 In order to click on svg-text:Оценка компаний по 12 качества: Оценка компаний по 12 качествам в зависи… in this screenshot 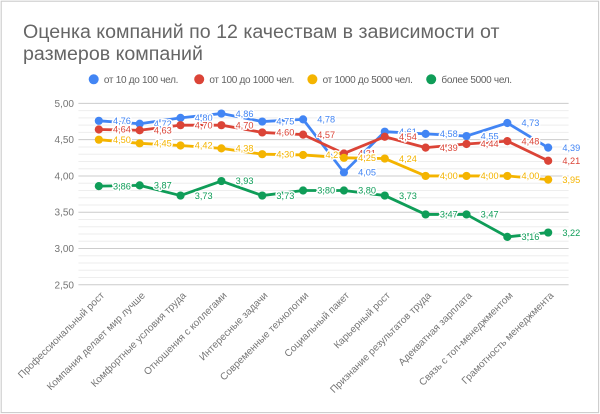, I will do `click(261, 32)`.